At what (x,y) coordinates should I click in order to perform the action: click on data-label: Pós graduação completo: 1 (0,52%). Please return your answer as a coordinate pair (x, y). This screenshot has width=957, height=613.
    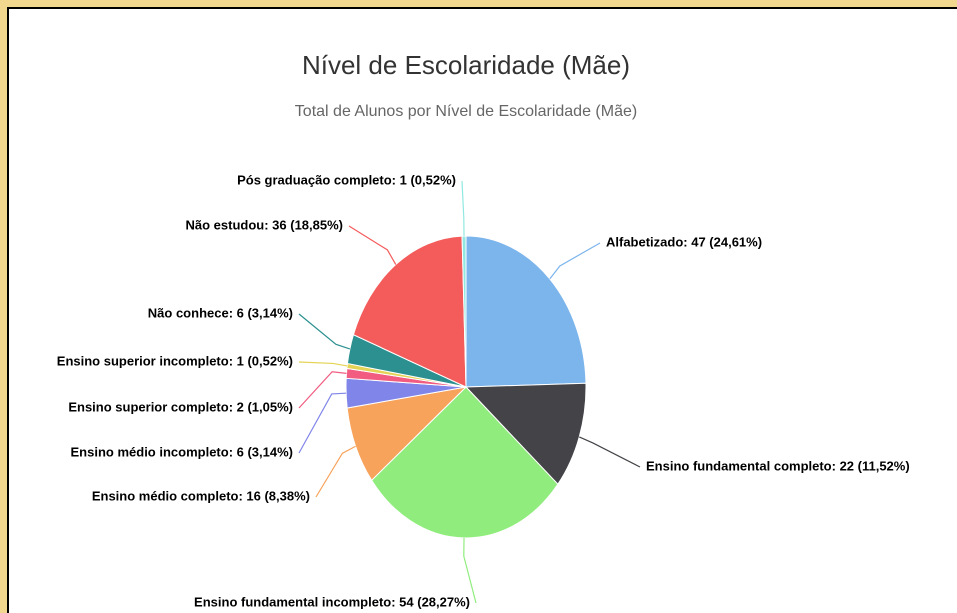
    Looking at the image, I should click on (346, 179).